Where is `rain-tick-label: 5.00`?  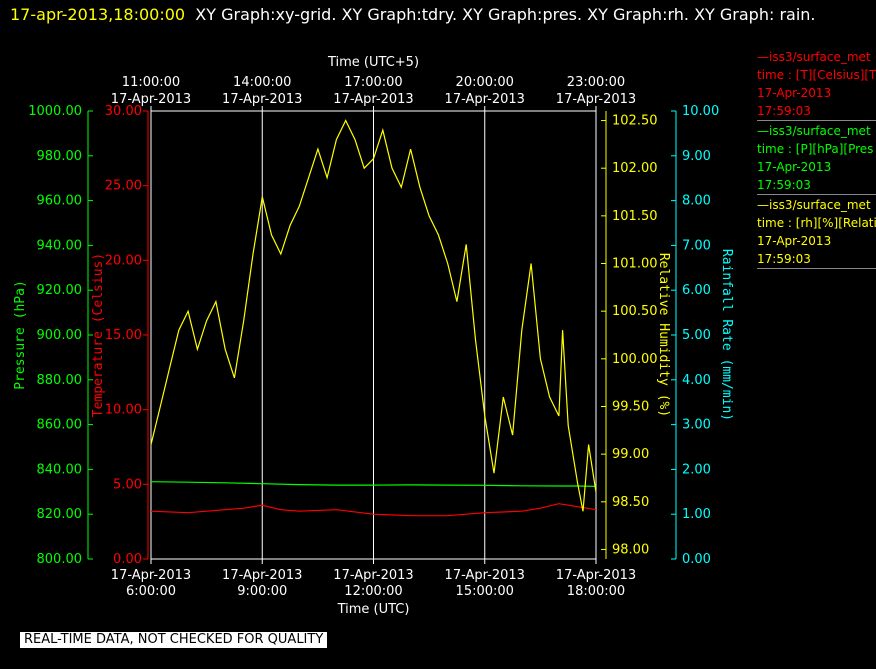
rain-tick-label: 5.00 is located at coordinates (696, 335).